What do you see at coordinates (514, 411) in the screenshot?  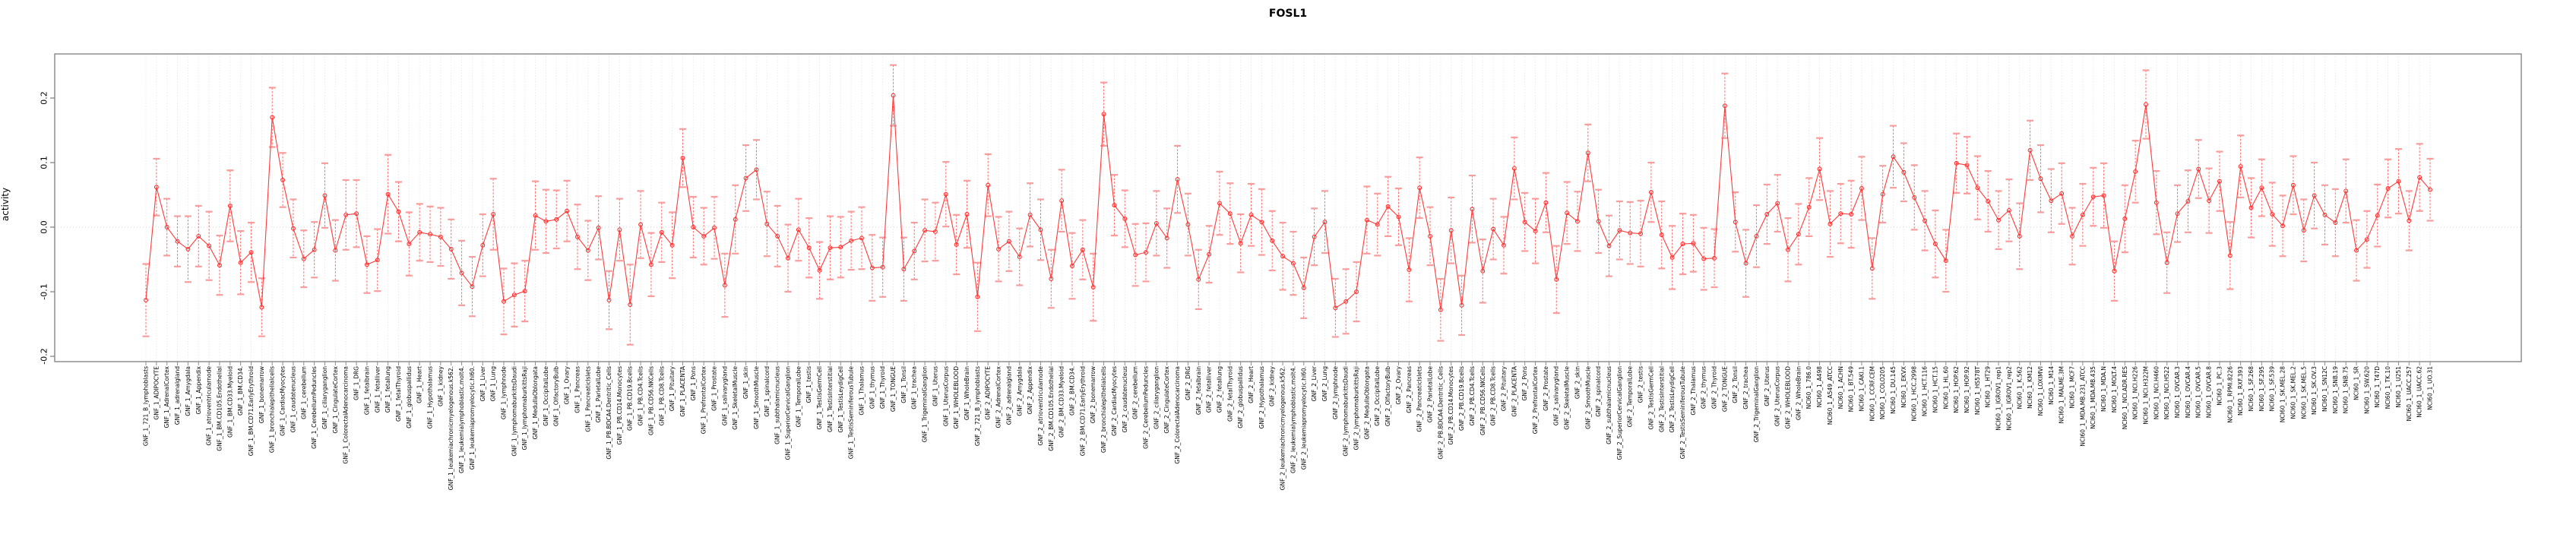 I see `x-tick-label: GNF_1_lymphomaburkittsDaudi` at bounding box center [514, 411].